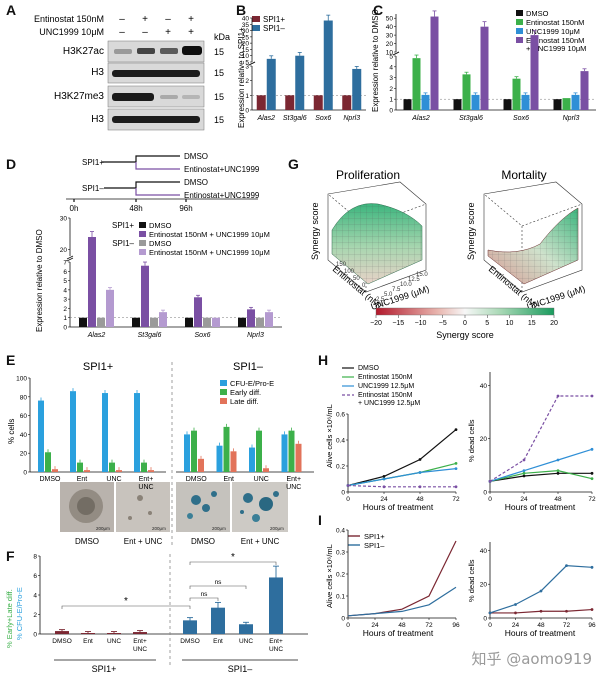 The width and height of the screenshot is (600, 677). I want to click on c-gene-label-sox6: Sox6, so click(521, 118).